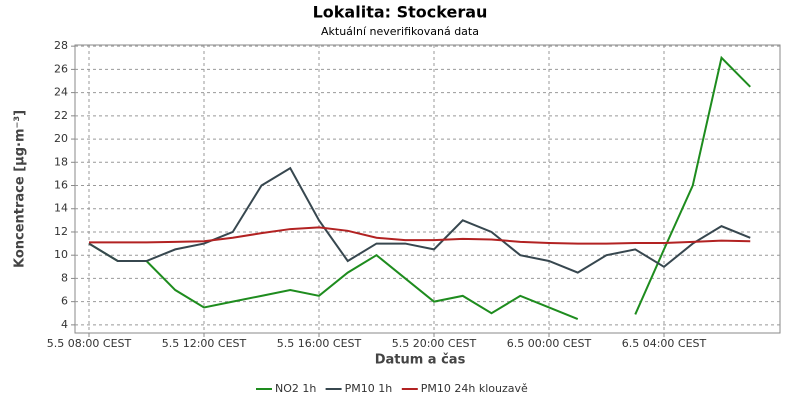  Describe the element at coordinates (61, 45) in the screenshot. I see `y-tick-label: 28` at that location.